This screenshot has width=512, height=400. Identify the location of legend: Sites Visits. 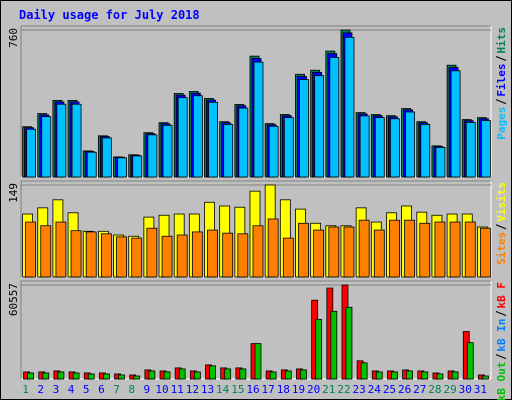
(501, 223).